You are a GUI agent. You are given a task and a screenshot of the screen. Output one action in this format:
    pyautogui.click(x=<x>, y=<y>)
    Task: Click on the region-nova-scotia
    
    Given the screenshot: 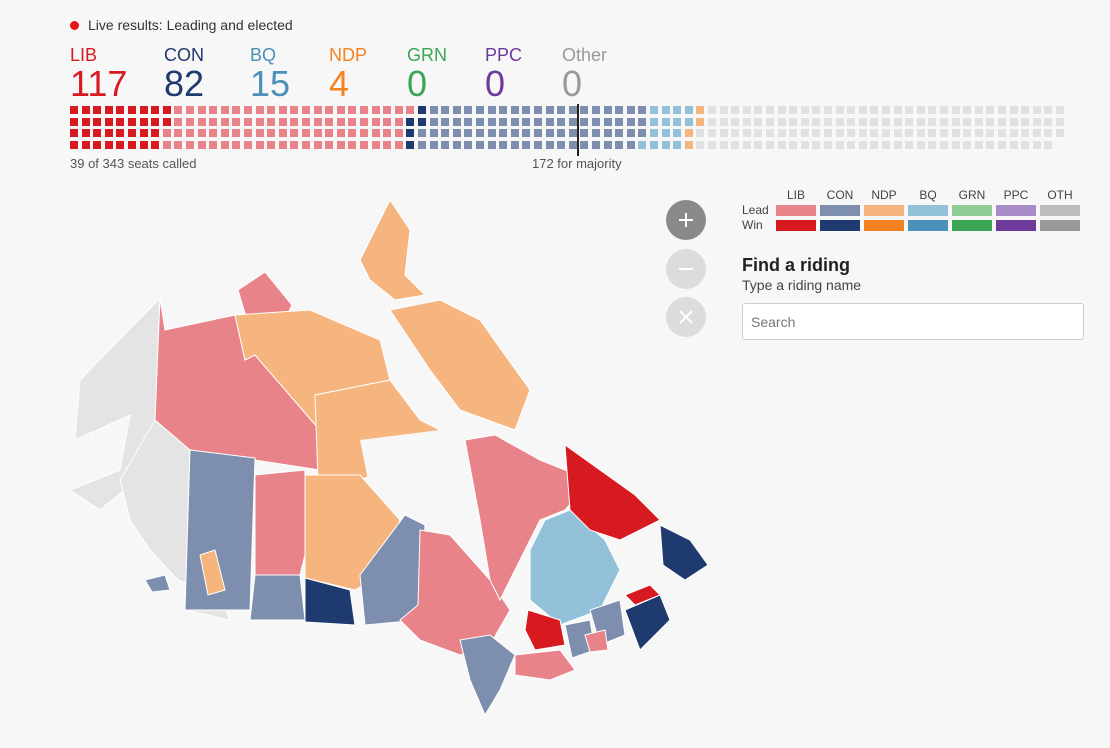 What is the action you would take?
    pyautogui.click(x=647, y=622)
    